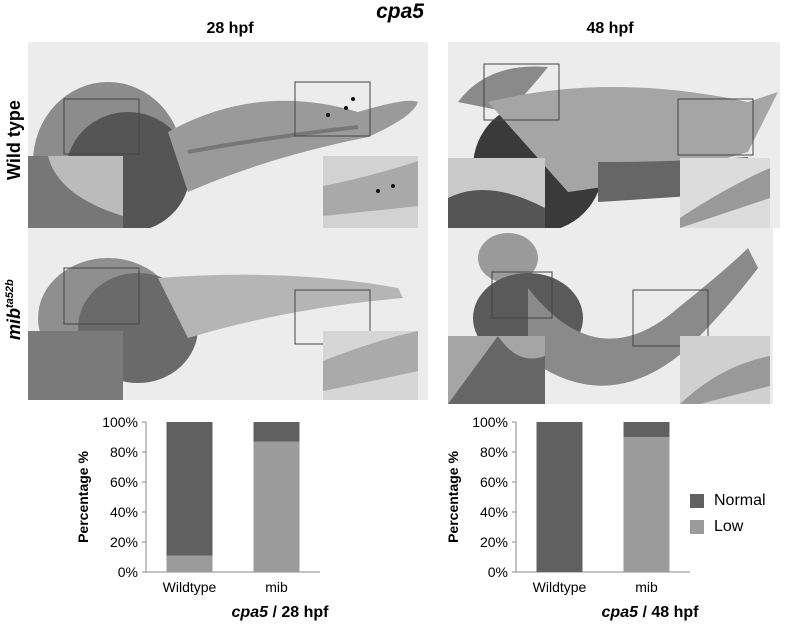 This screenshot has height=630, width=800. I want to click on column-header-48hpf: 48 hpf, so click(610, 28).